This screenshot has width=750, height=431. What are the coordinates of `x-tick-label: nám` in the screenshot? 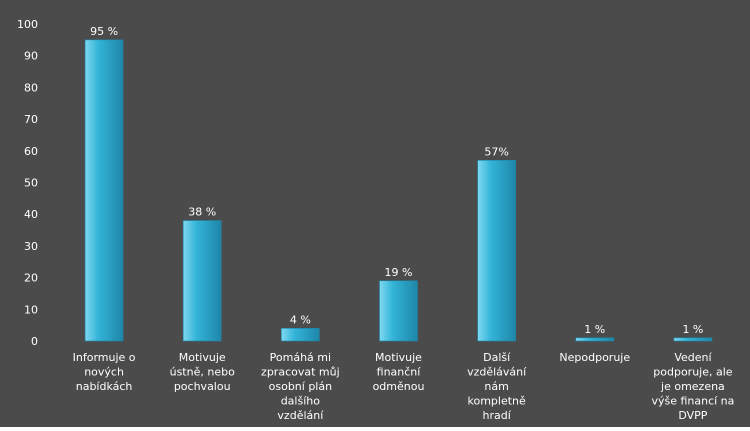 It's located at (496, 386).